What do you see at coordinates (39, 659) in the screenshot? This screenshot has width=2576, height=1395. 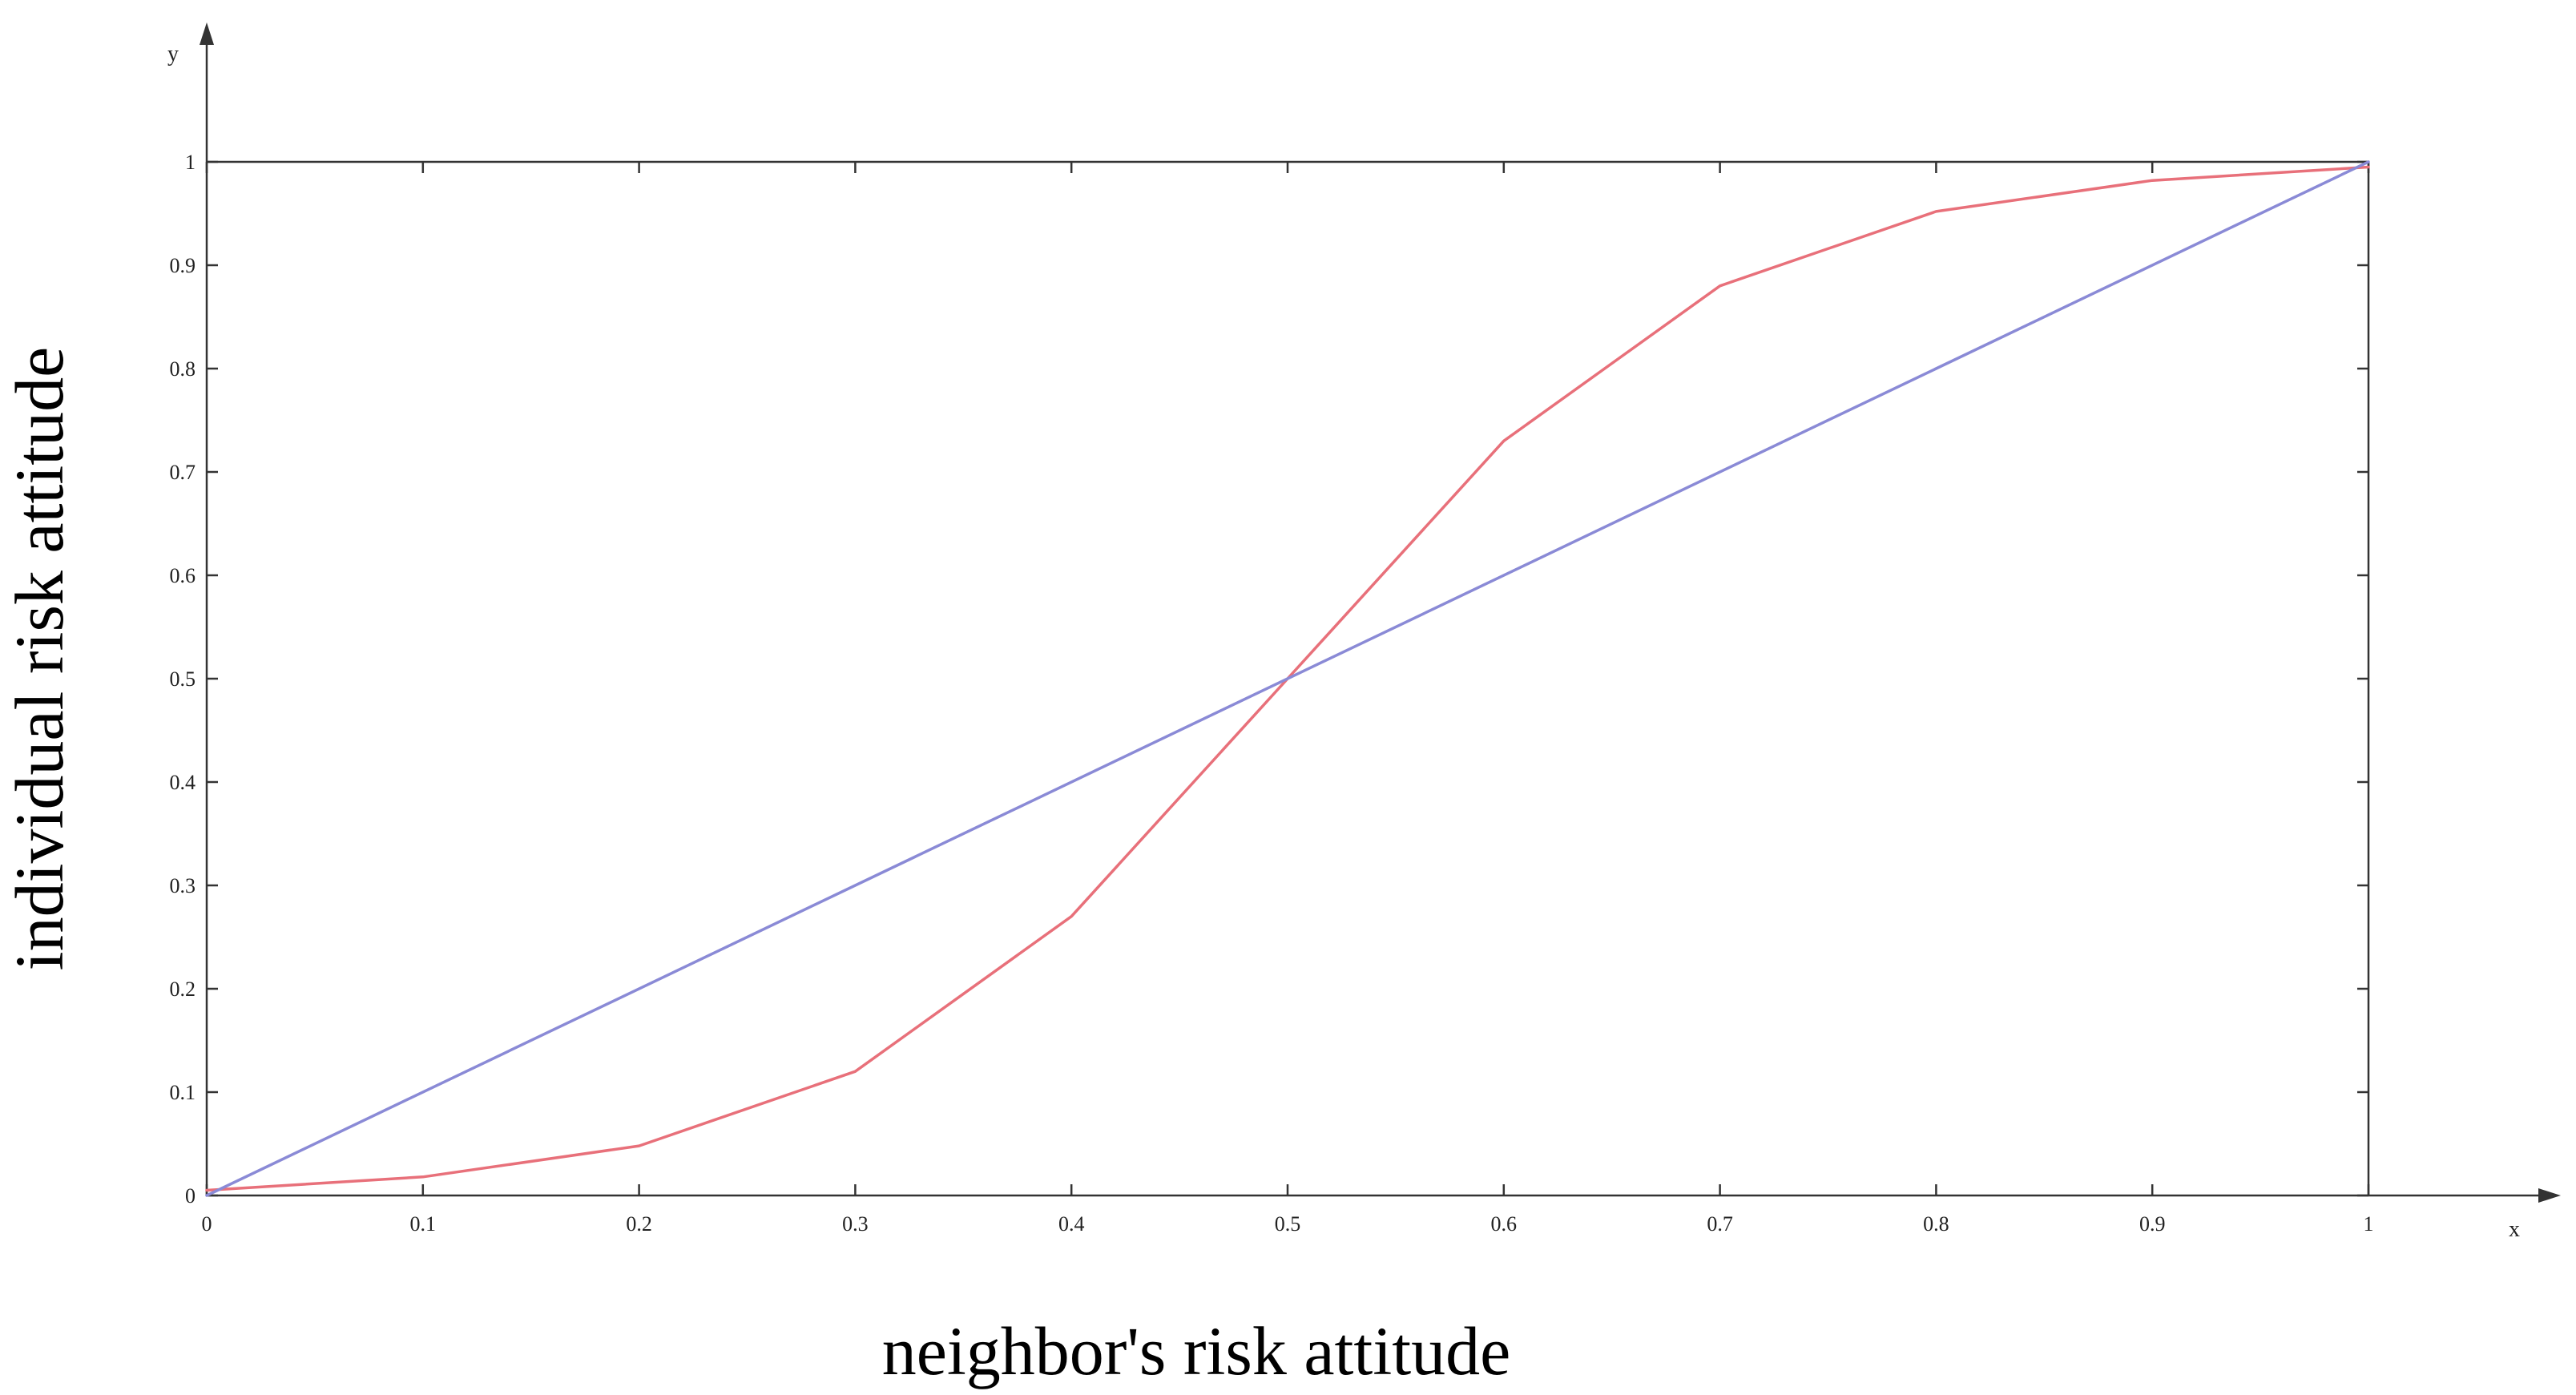 I see `y-axis-label: individual risk attitude` at bounding box center [39, 659].